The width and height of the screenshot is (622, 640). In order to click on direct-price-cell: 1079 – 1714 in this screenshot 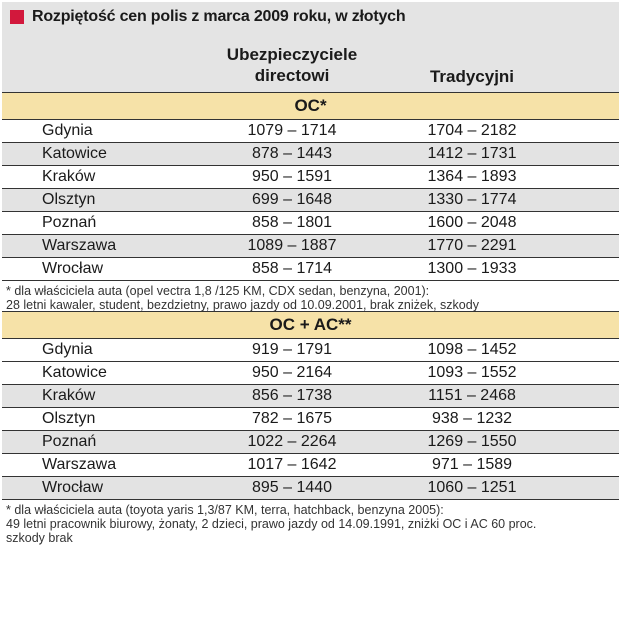, I will do `click(292, 130)`.